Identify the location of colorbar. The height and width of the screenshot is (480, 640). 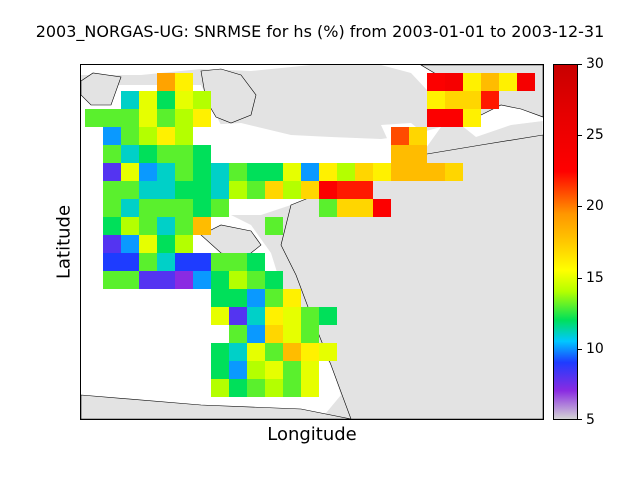
(565, 242).